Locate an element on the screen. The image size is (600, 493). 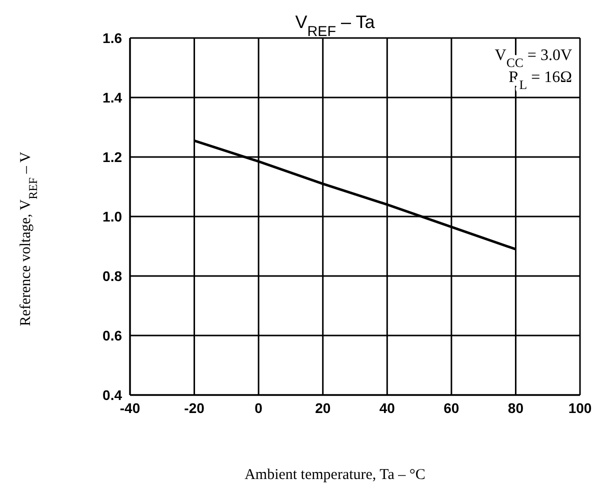
x-tick-label: 100 is located at coordinates (580, 408).